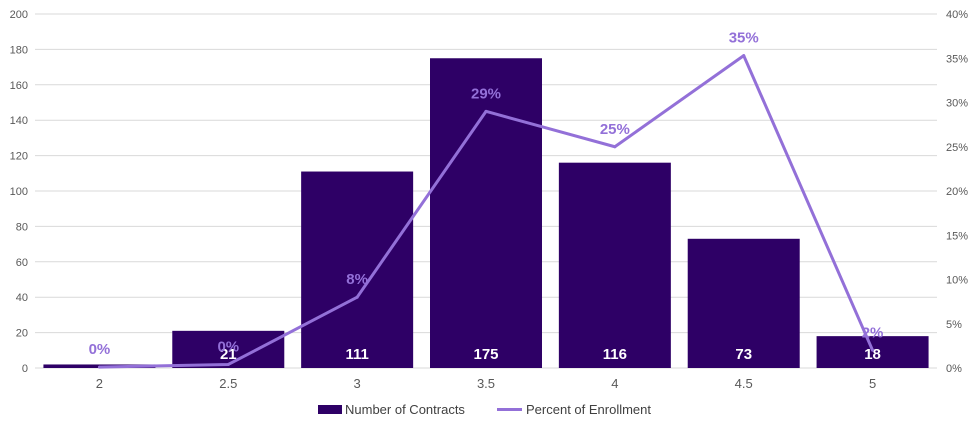  I want to click on x-tick-label: 4, so click(614, 383).